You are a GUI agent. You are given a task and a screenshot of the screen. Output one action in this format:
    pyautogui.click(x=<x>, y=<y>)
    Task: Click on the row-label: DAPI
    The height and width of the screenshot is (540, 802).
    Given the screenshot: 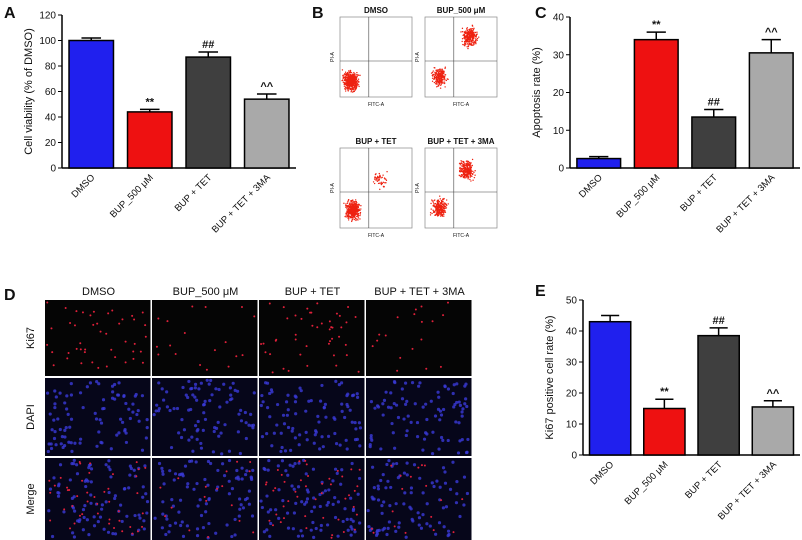 What is the action you would take?
    pyautogui.click(x=31, y=417)
    